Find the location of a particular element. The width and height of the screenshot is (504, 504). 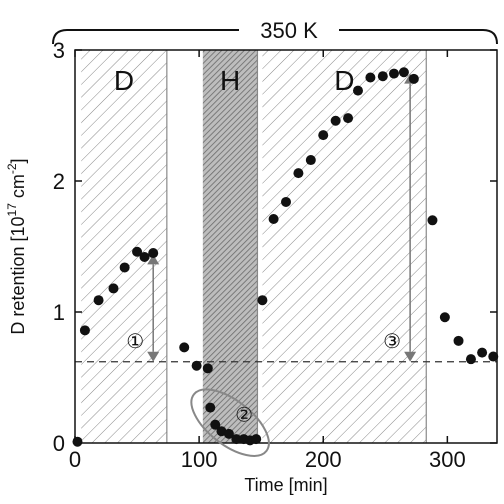

title-background is located at coordinates (289, 29).